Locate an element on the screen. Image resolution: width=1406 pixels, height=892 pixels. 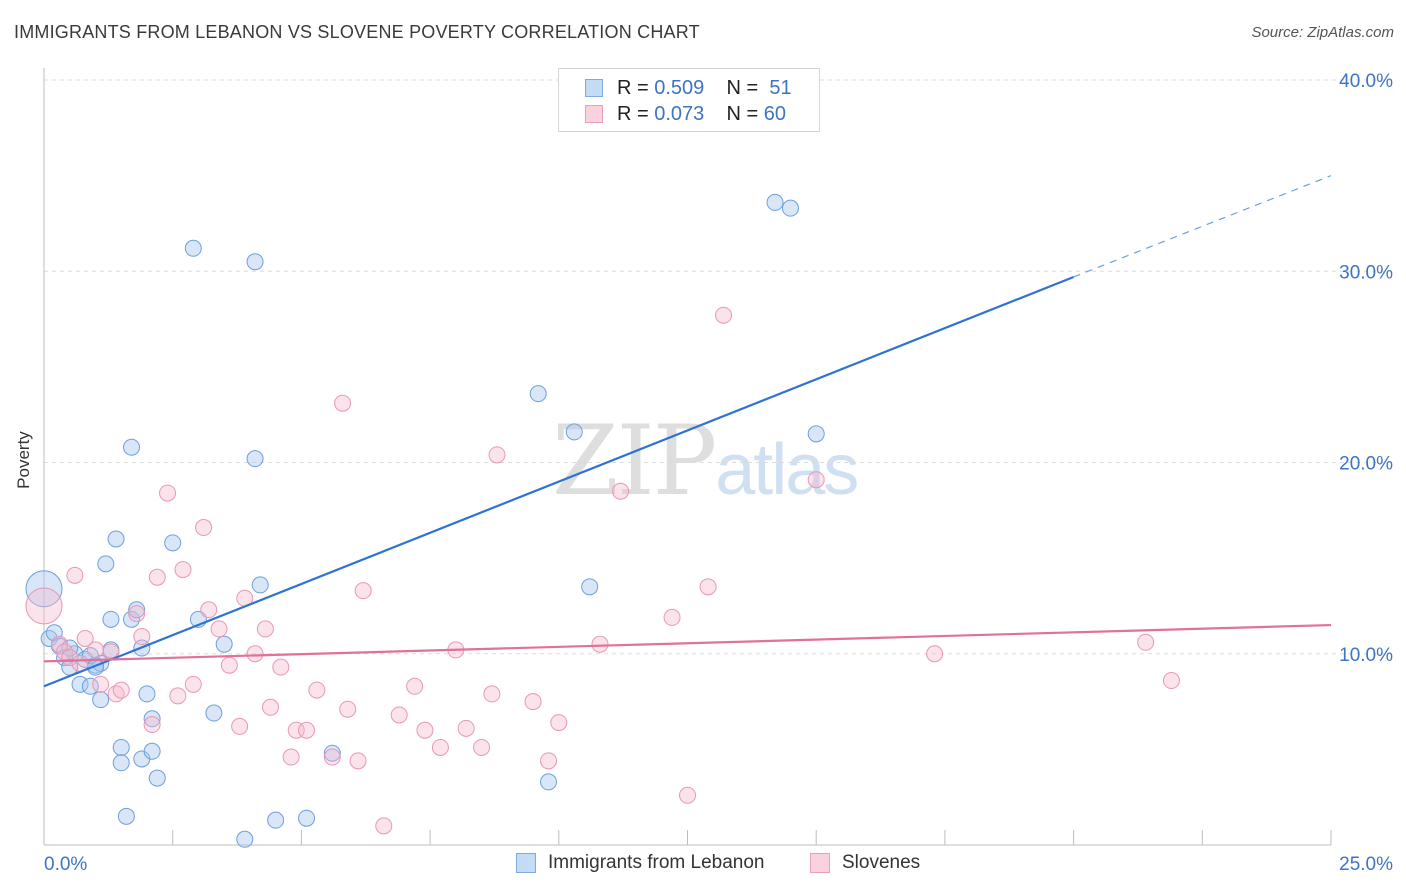
bottom-legend-label-lebanon: Immigrants from Lebanon is located at coordinates (656, 862).